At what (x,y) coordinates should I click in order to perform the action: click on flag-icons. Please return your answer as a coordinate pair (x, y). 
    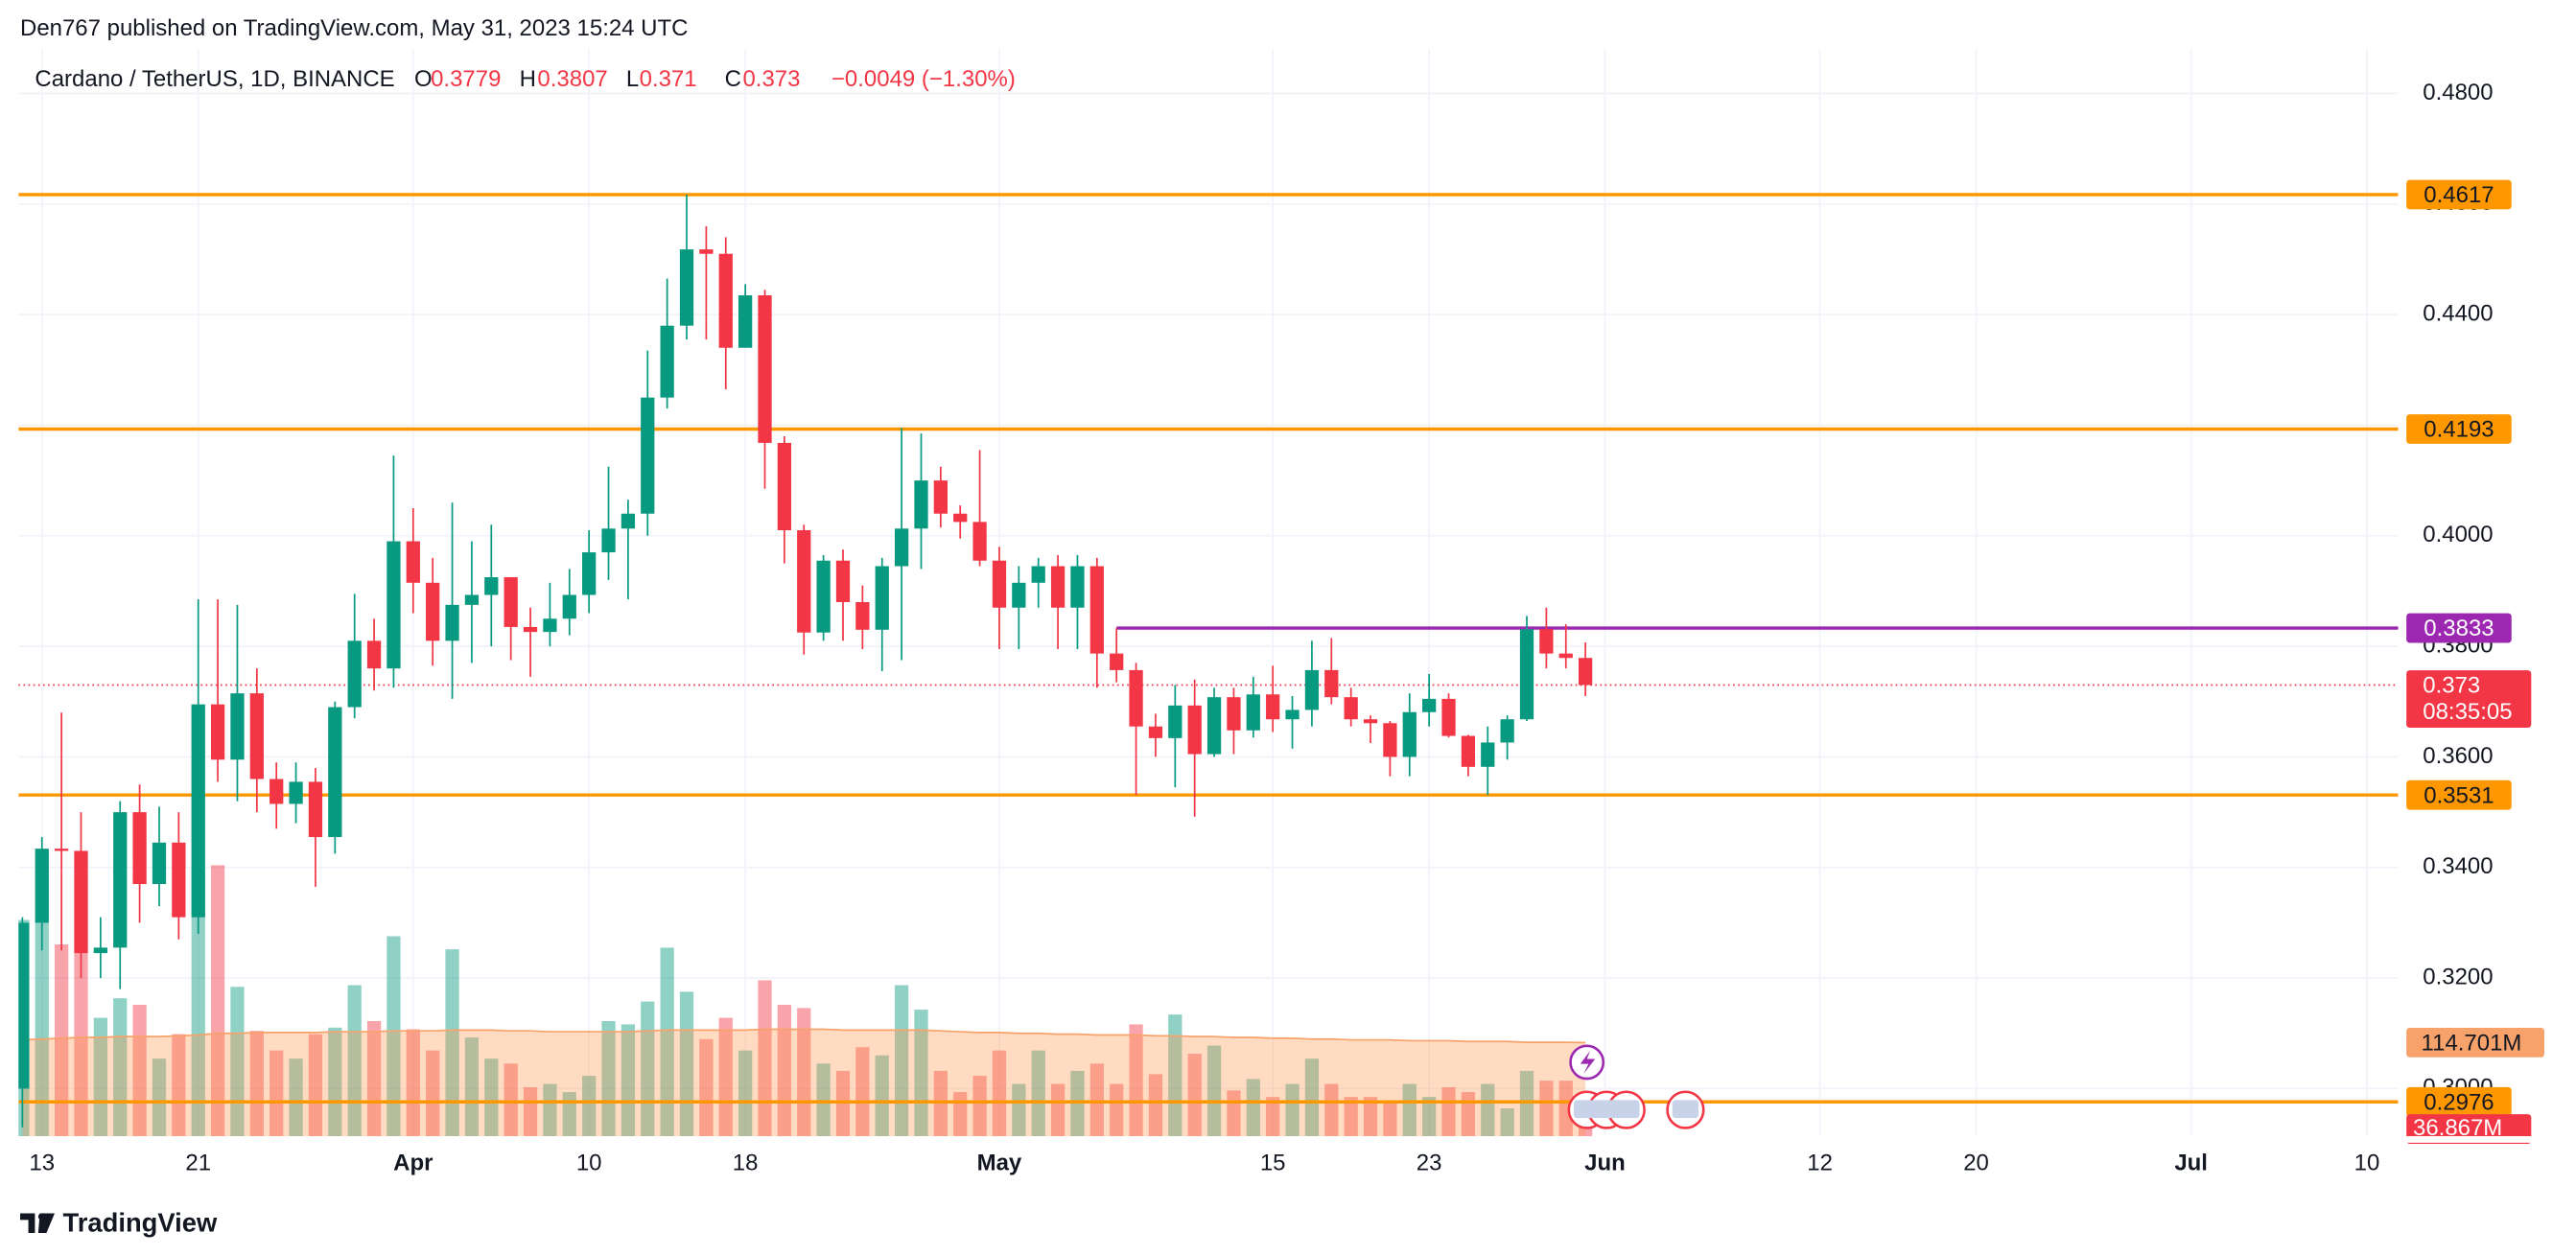
    Looking at the image, I should click on (1636, 1109).